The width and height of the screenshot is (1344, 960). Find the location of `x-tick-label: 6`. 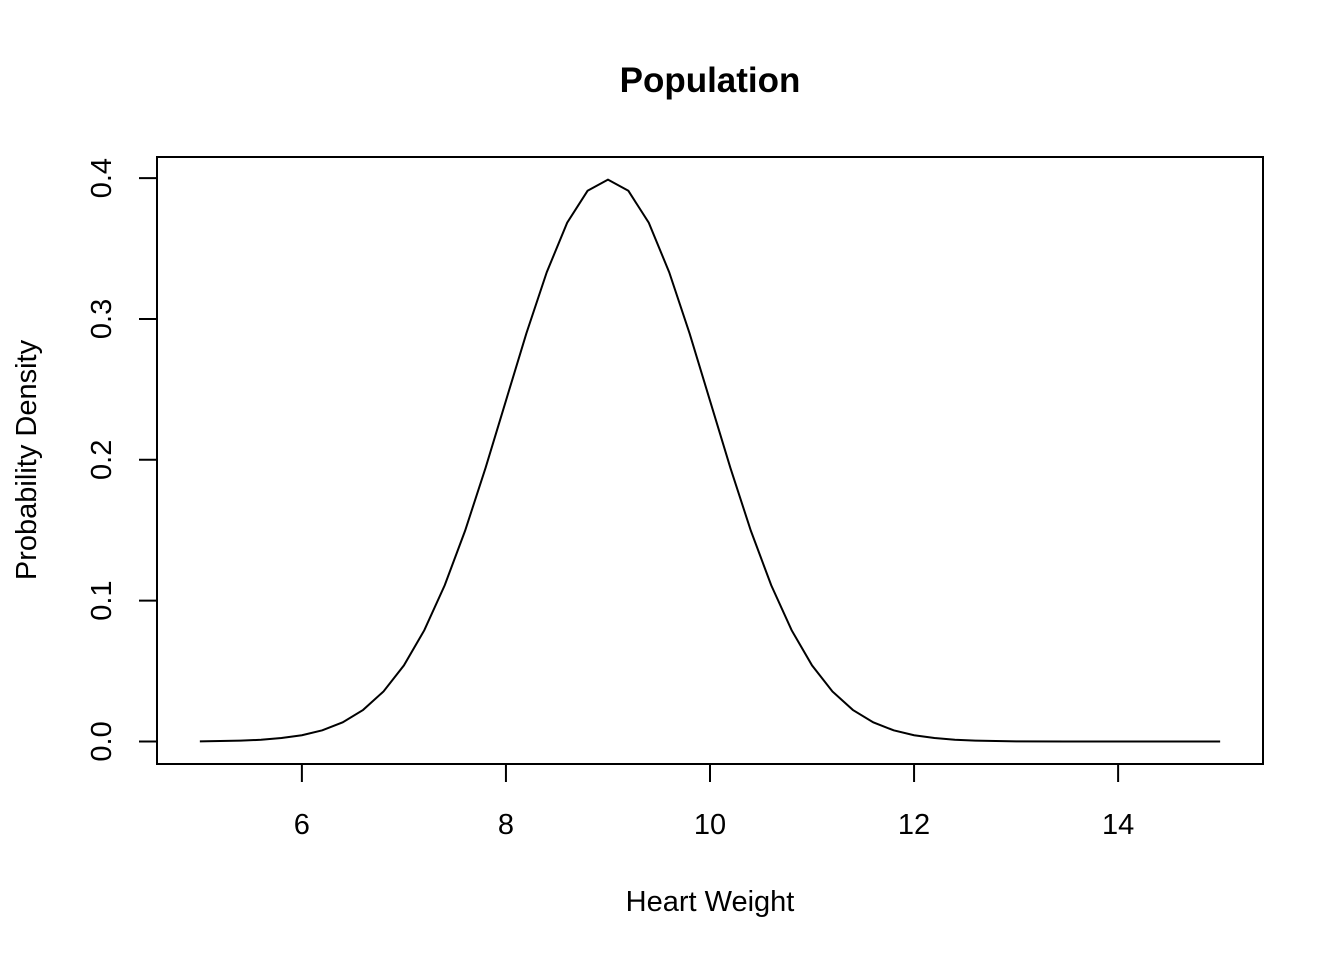

x-tick-label: 6 is located at coordinates (302, 825).